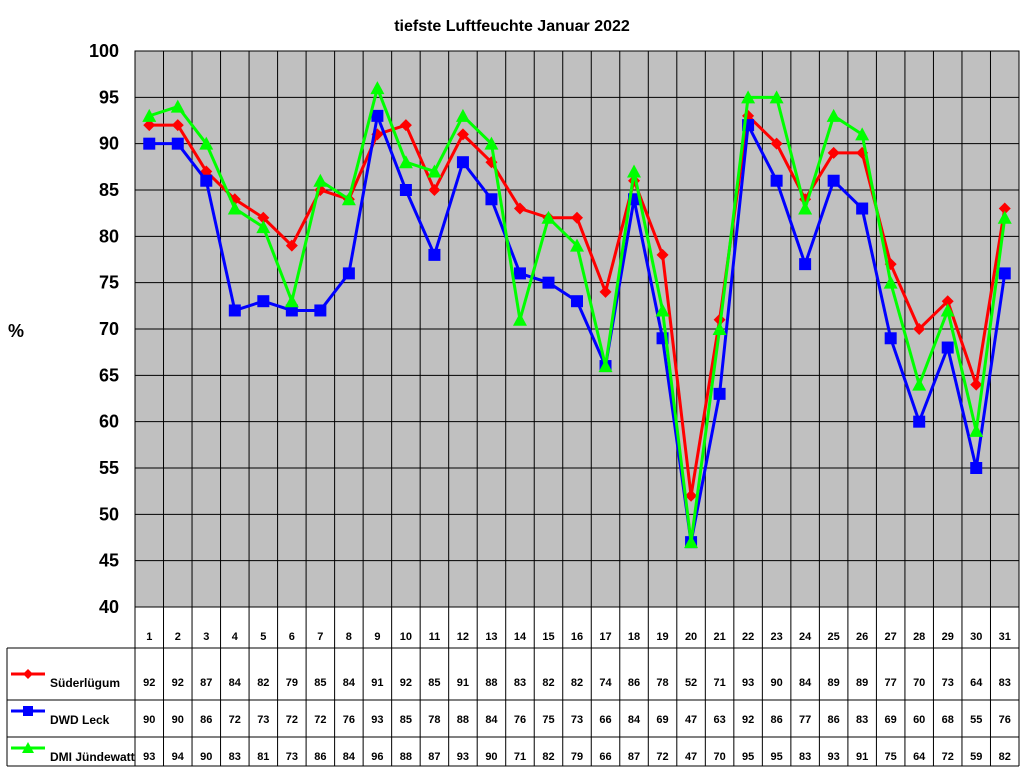  I want to click on x-tick-label: 3, so click(206, 637).